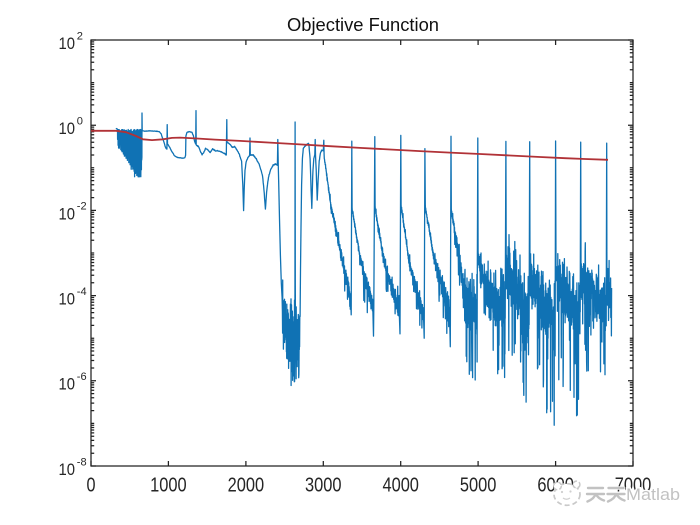  Describe the element at coordinates (653, 494) in the screenshot. I see `svg-text: Matlab` at that location.